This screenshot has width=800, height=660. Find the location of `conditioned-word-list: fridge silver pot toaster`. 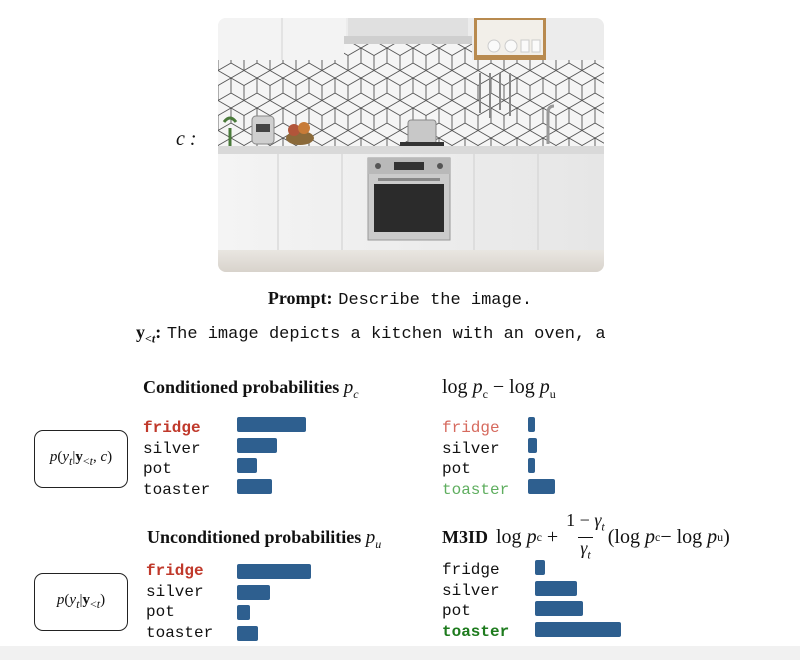

conditioned-word-list: fridge silver pot toaster is located at coordinates (176, 459).